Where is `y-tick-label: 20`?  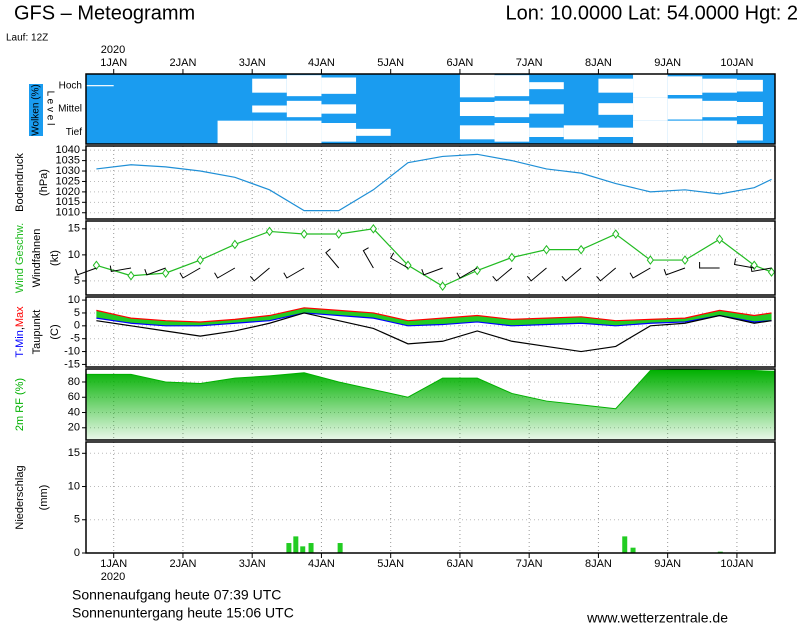
y-tick-label: 20 is located at coordinates (74, 428).